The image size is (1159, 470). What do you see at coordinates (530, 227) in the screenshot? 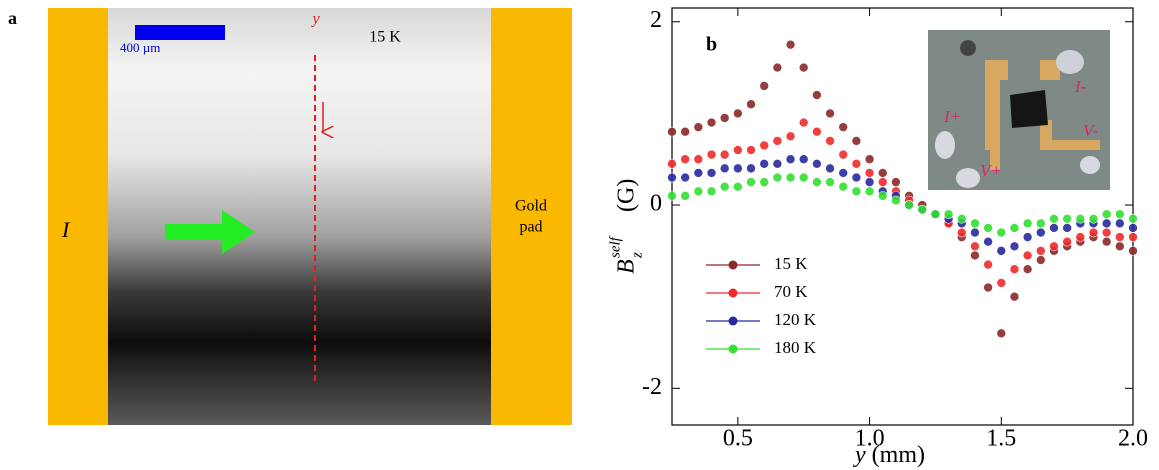
I see `pad-label: pad` at bounding box center [530, 227].